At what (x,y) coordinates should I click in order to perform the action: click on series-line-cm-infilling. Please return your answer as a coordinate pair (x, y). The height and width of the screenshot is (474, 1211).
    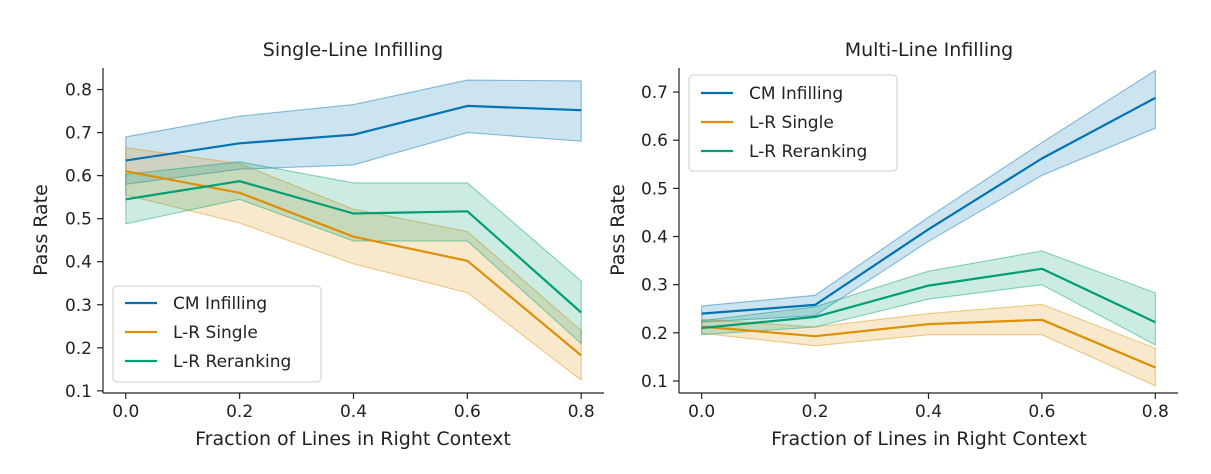
    Looking at the image, I should click on (353, 133).